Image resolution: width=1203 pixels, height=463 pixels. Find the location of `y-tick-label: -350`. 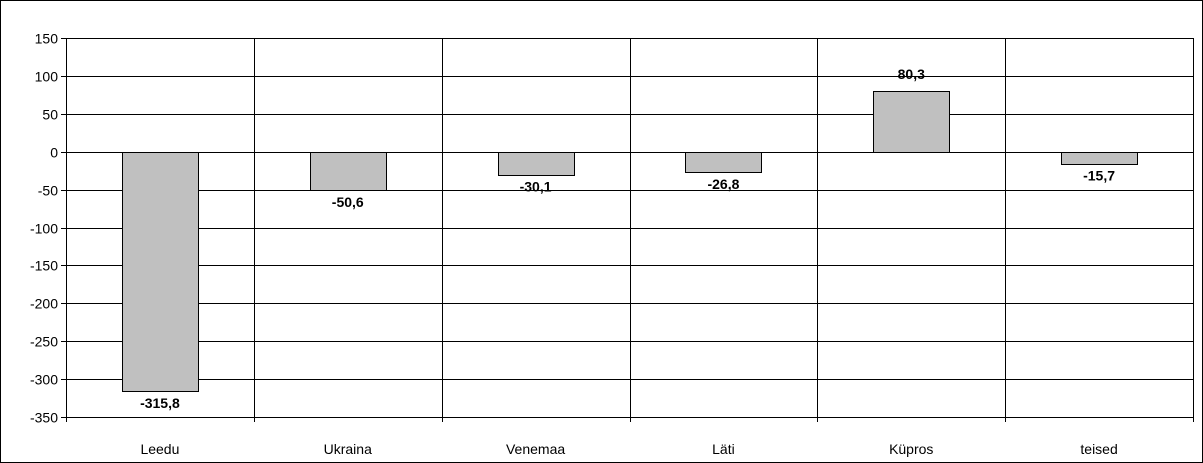

y-tick-label: -350 is located at coordinates (44, 418).